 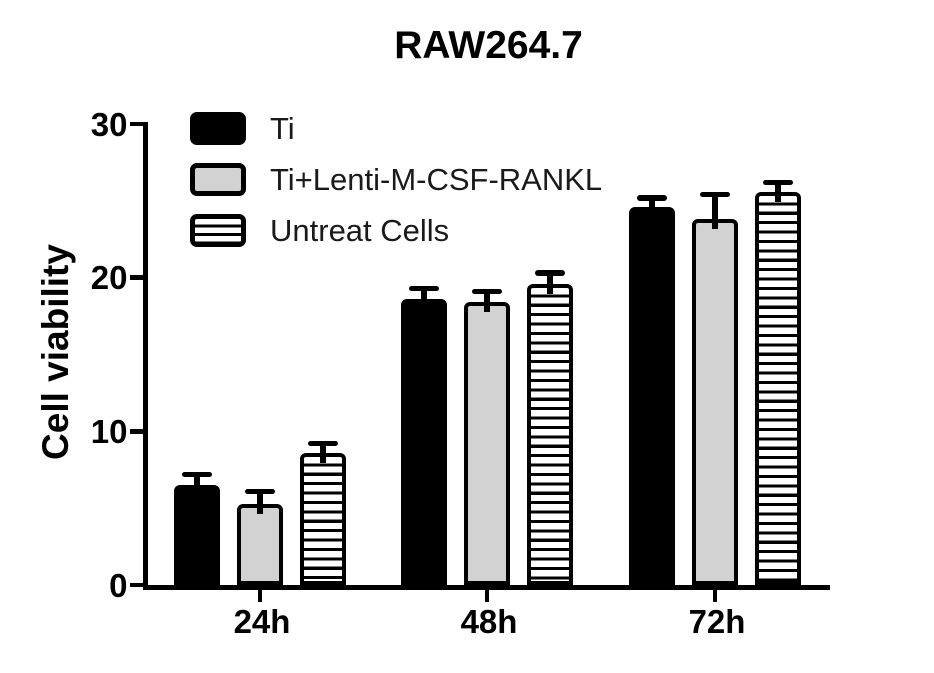 I want to click on legend-swatch-gray, so click(x=218, y=179).